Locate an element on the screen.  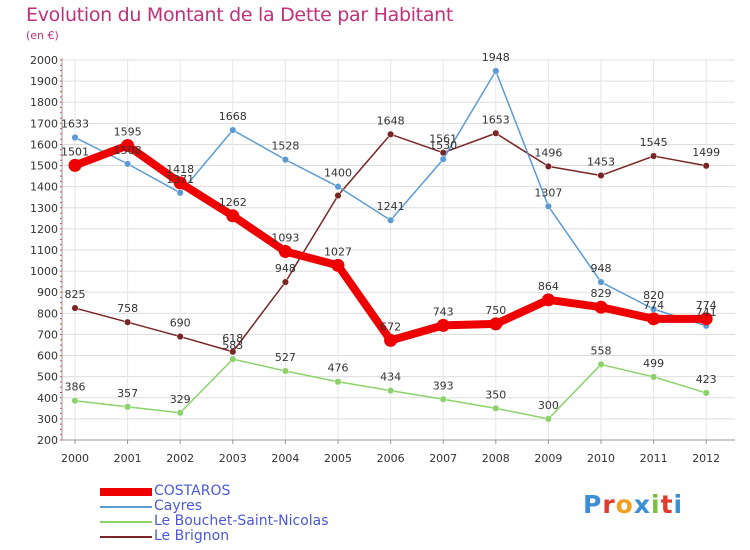
data-label-cayres: 741 is located at coordinates (706, 312).